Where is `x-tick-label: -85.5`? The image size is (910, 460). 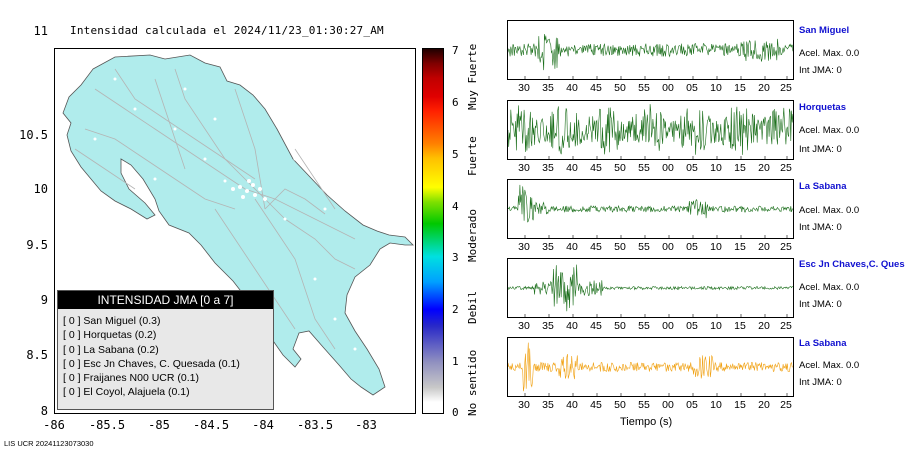 x-tick-label: -85.5 is located at coordinates (107, 425).